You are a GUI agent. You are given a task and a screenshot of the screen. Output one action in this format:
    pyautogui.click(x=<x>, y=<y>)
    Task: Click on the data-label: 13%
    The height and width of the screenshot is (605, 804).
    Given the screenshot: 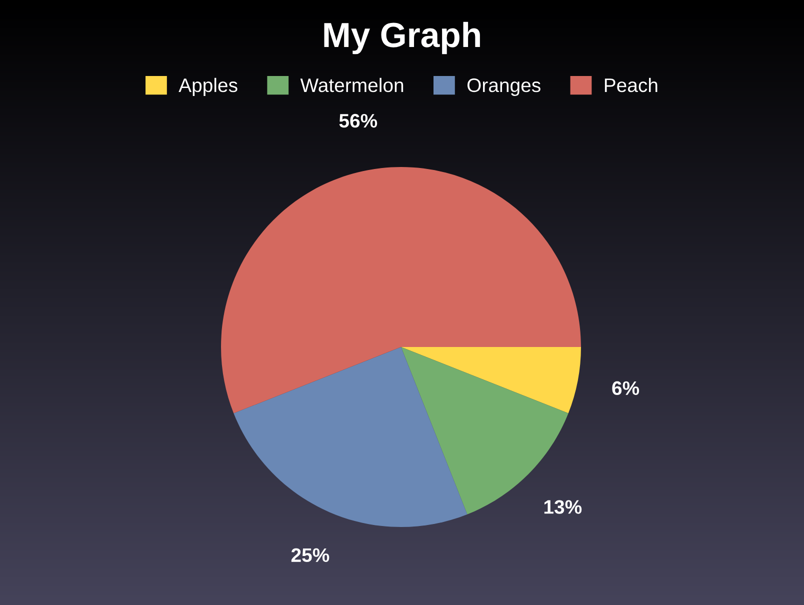 What is the action you would take?
    pyautogui.click(x=563, y=507)
    